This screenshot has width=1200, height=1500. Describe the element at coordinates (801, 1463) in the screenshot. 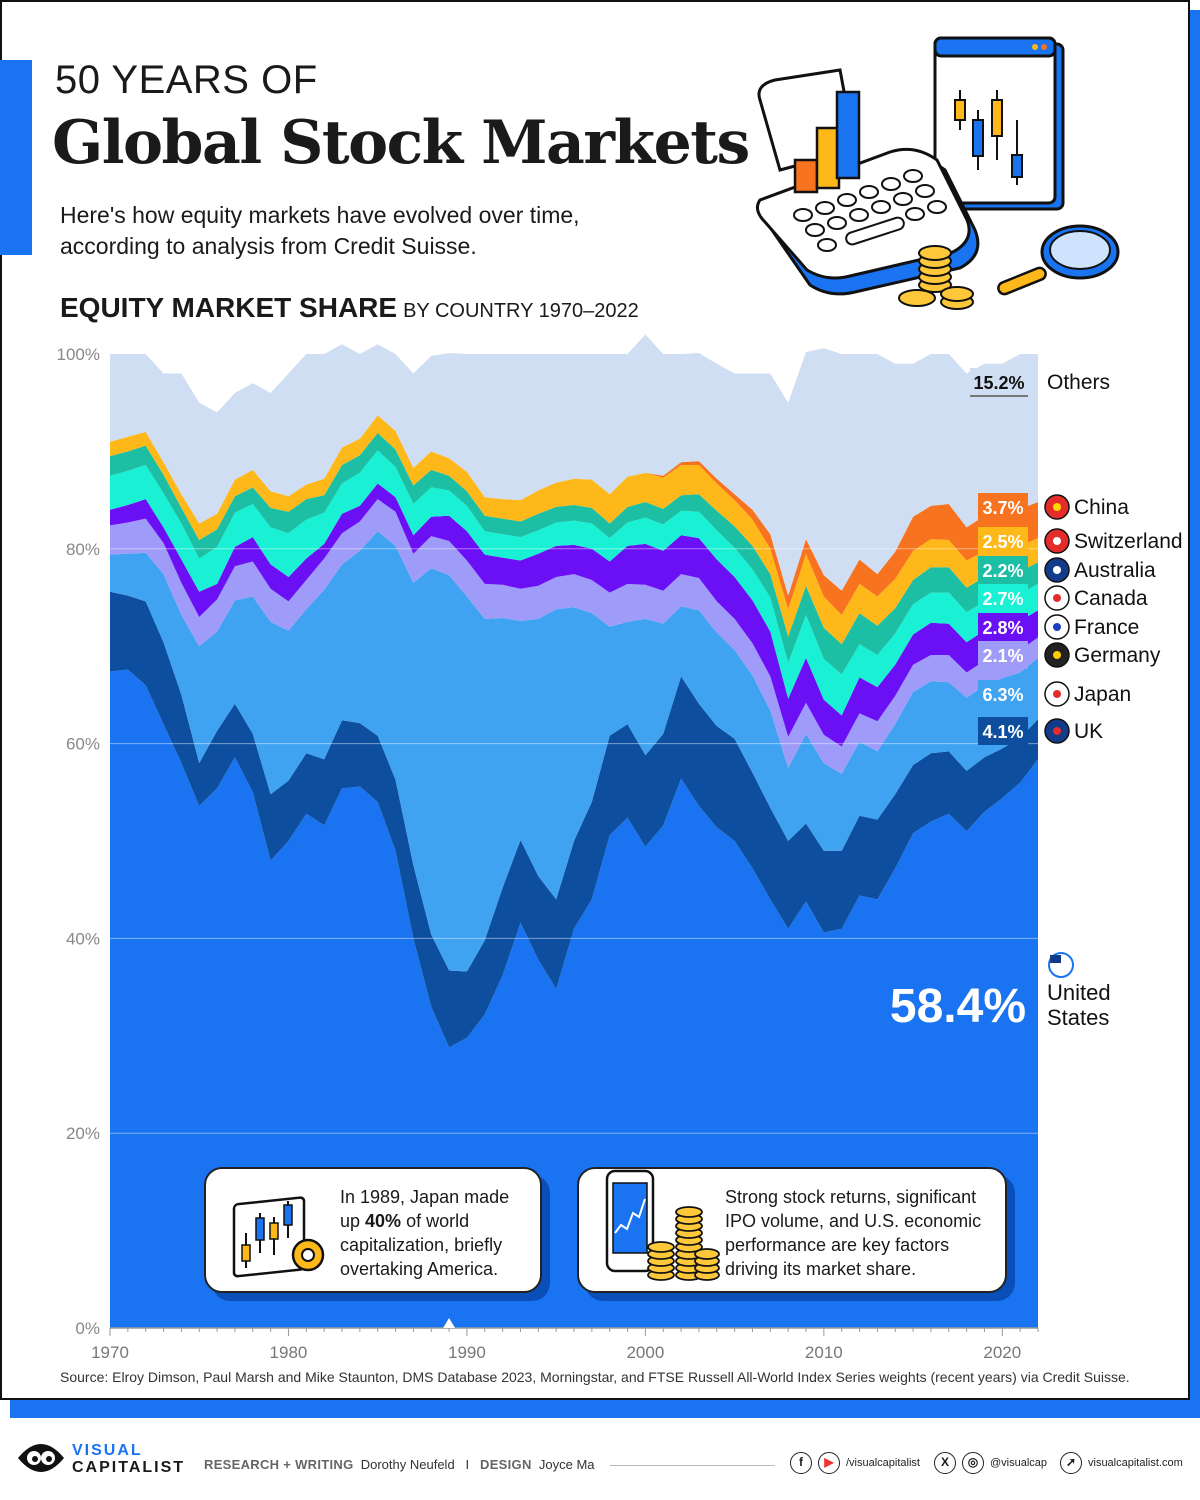

I see `facebook-icon: f` at that location.